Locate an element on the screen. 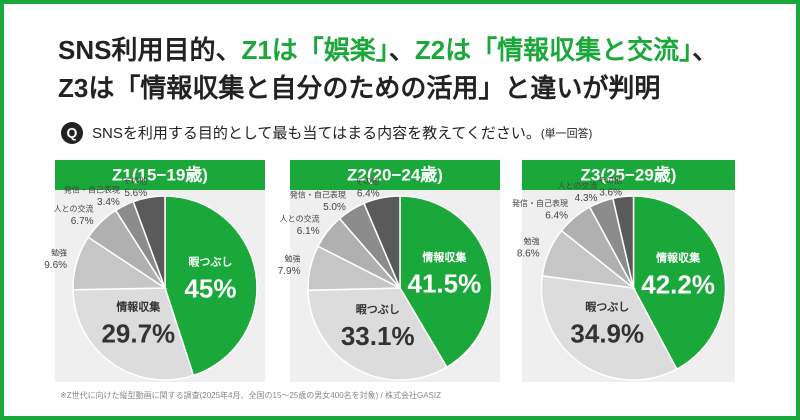 The image size is (800, 420). title-segment: Z3は「情報収集と自分のための活用」と違いが判明 is located at coordinates (359, 88).